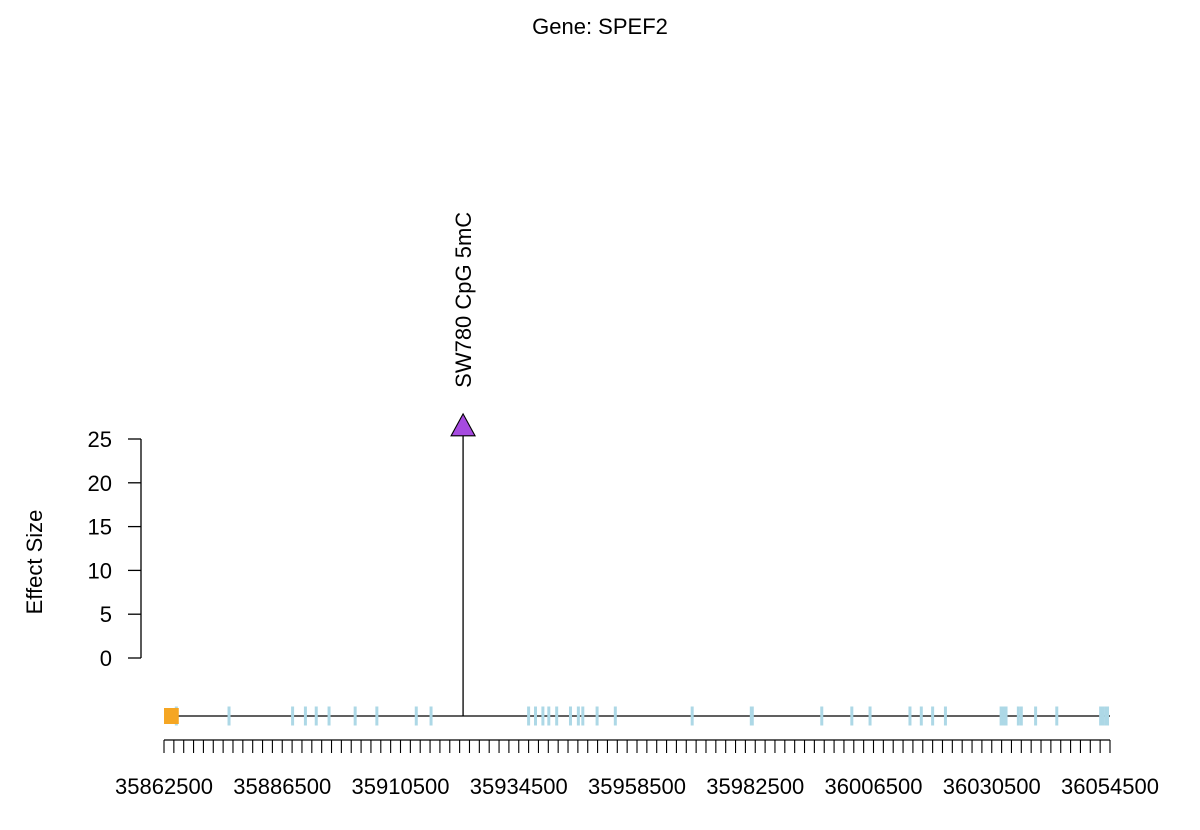 This screenshot has width=1200, height=830. What do you see at coordinates (463, 464) in the screenshot?
I see `data-points: SW780 CpG 5mC` at bounding box center [463, 464].